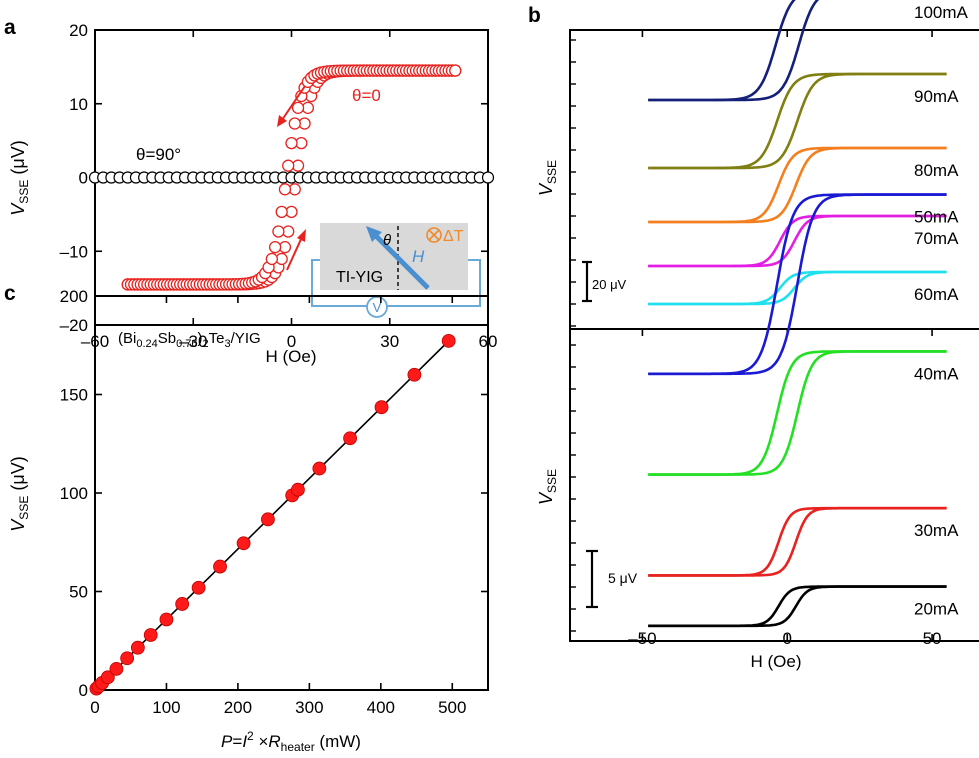 The height and width of the screenshot is (758, 979). Describe the element at coordinates (309, 707) in the screenshot. I see `panel-c-xtick-label: 300` at that location.